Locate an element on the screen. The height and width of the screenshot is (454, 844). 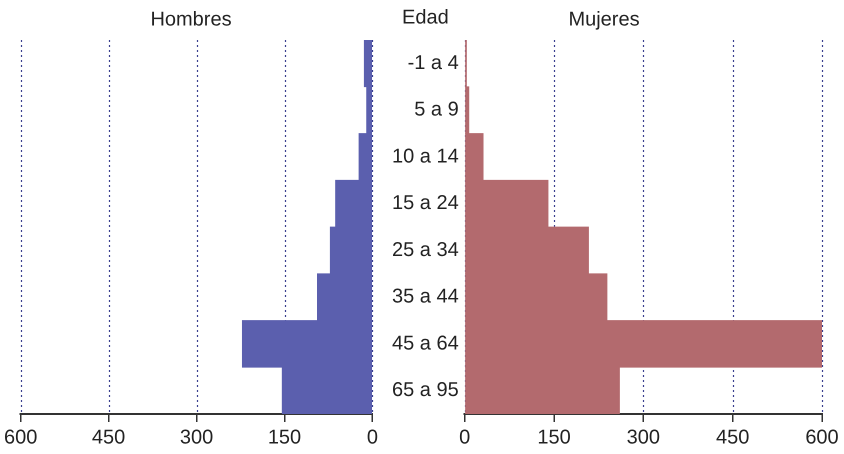
chart-title: Hombres is located at coordinates (191, 19).